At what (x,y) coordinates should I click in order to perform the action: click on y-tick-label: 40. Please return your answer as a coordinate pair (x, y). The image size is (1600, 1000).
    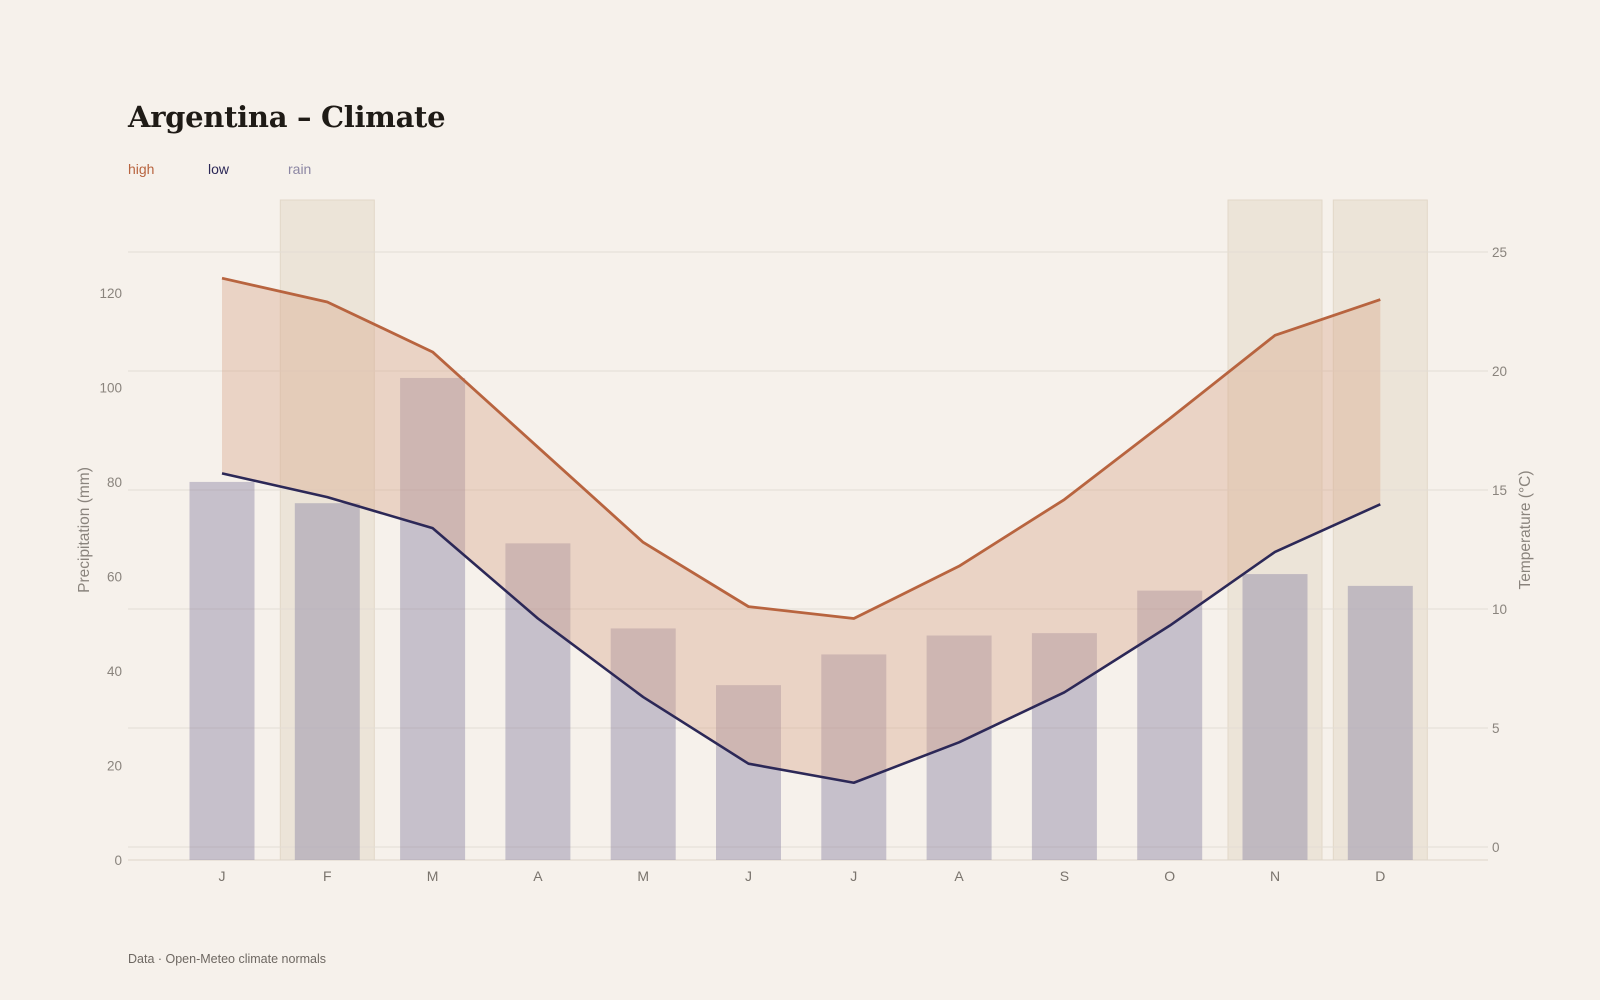
    Looking at the image, I should click on (114, 671).